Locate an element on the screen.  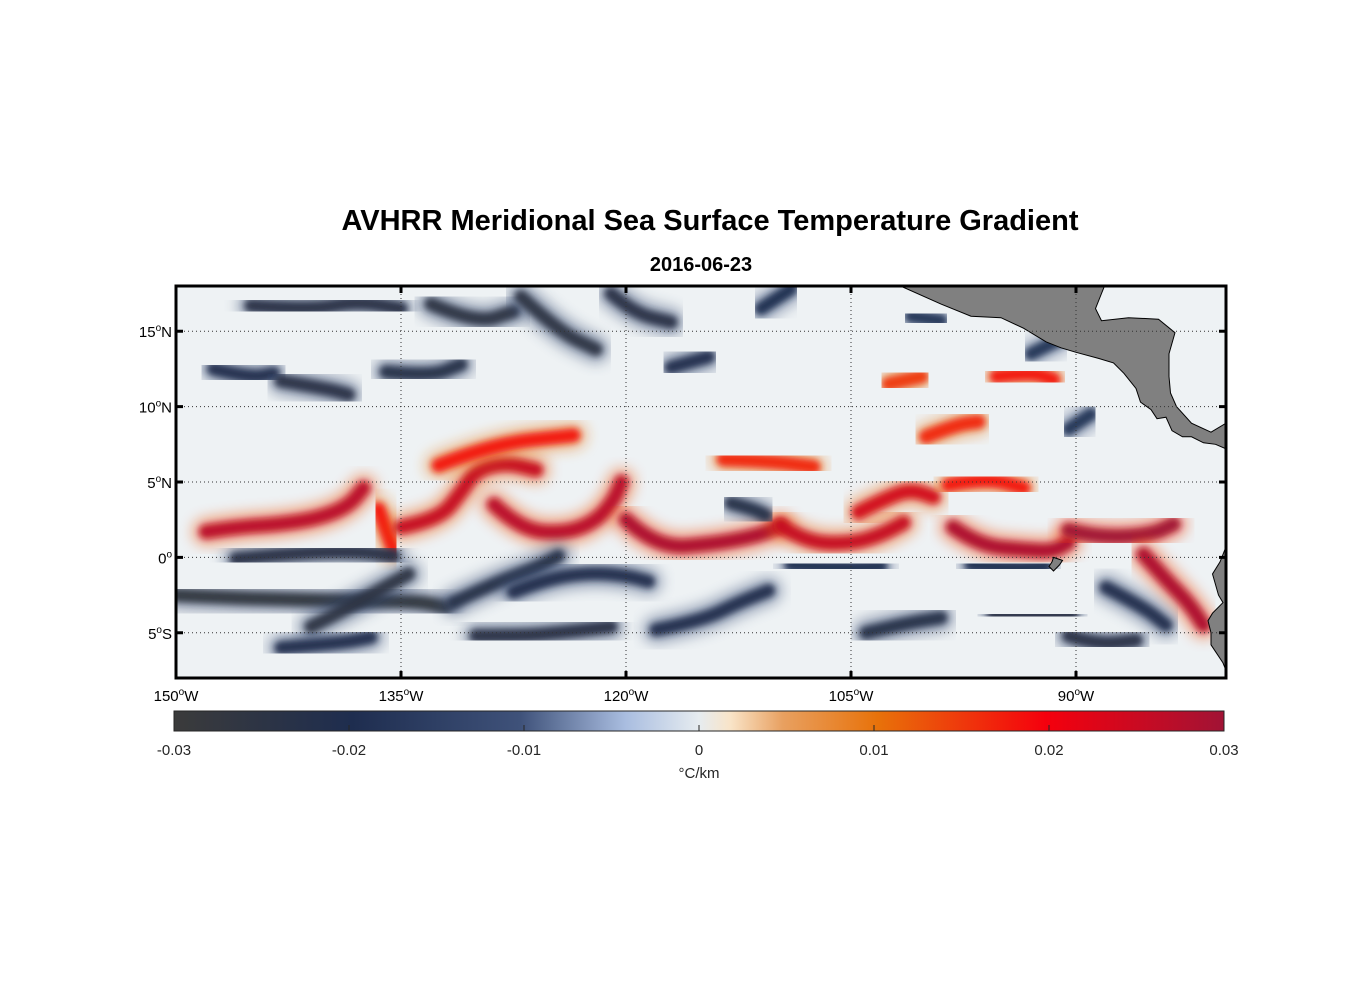
lat-tick-label: 5oS is located at coordinates (160, 634).